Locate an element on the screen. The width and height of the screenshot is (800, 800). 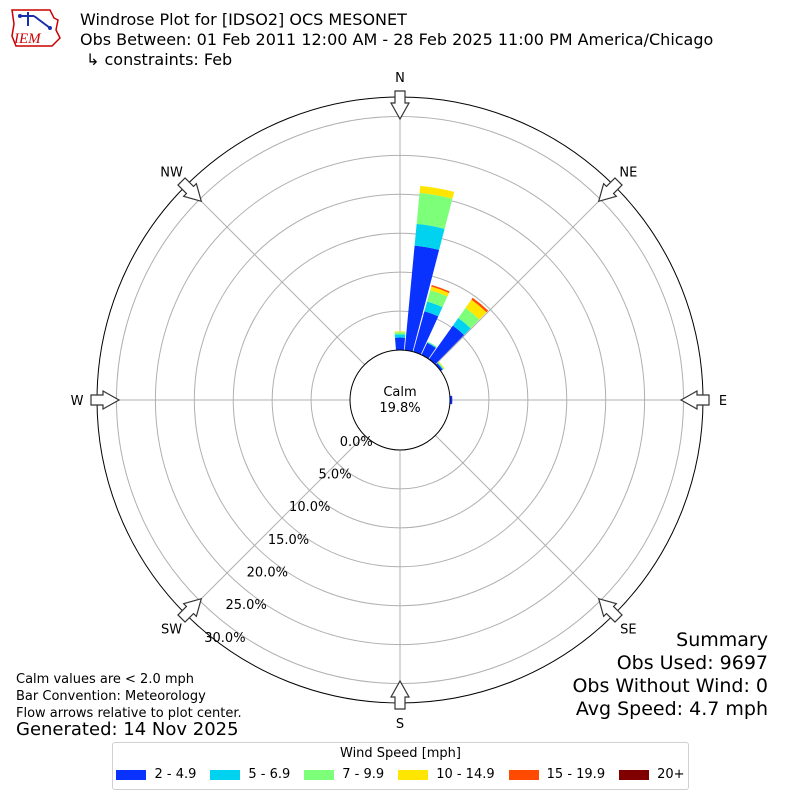
ios-logo: IEM is located at coordinates (36, 28).